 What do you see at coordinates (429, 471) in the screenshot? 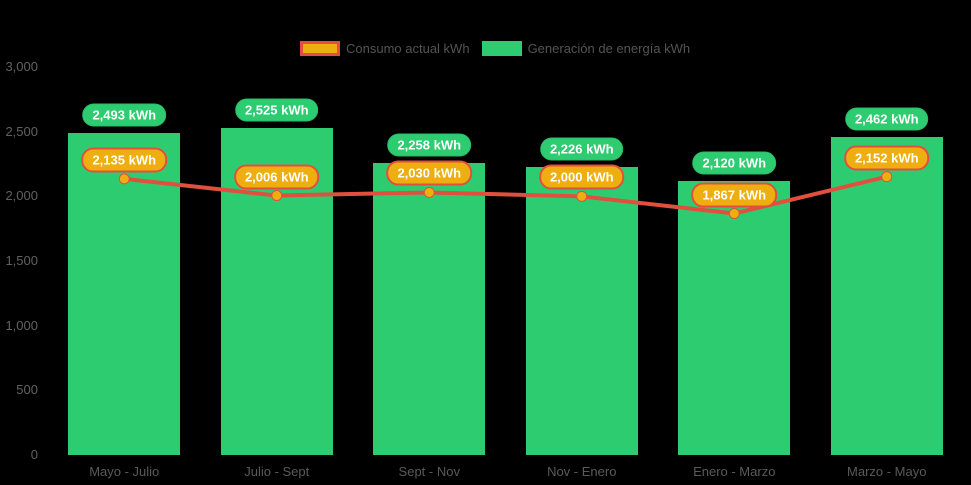
I see `x-axis-label: Sept - Nov` at bounding box center [429, 471].